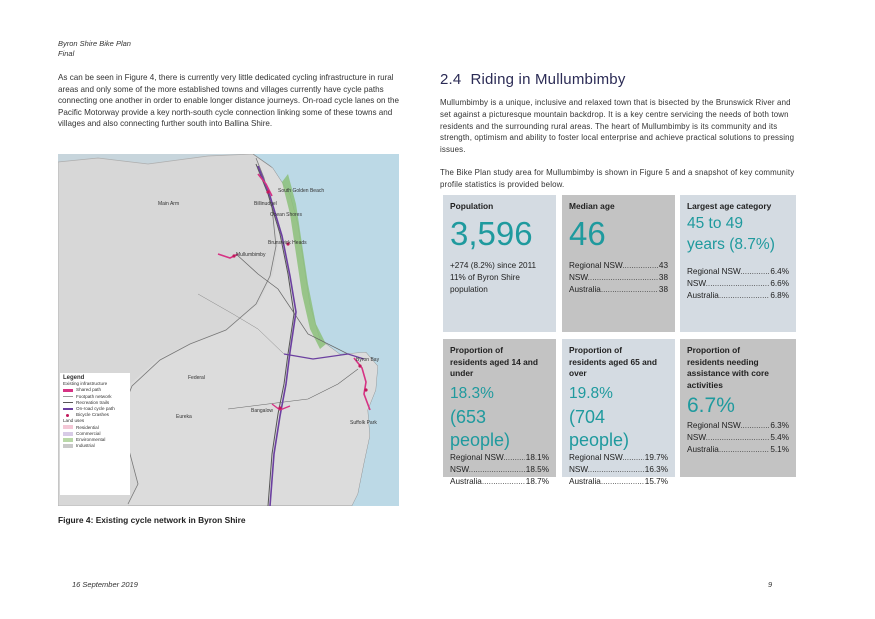 The width and height of the screenshot is (875, 619). I want to click on card-title: Median age, so click(592, 206).